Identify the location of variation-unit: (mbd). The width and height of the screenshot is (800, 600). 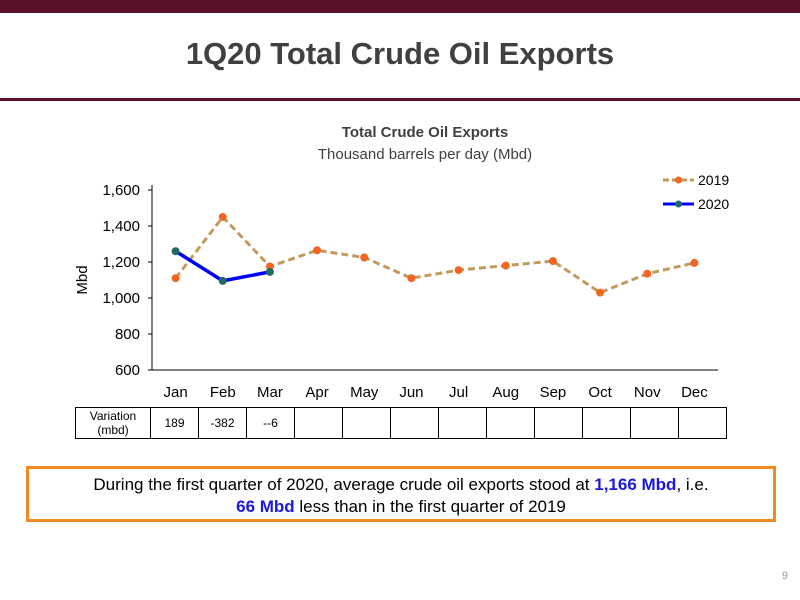
(113, 430).